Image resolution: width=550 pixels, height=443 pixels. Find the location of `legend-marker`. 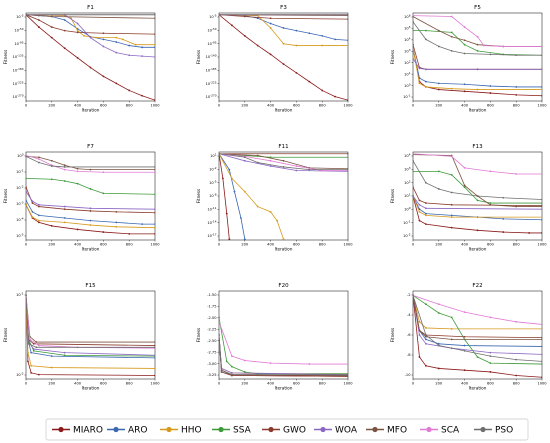

legend-marker is located at coordinates (375, 429).